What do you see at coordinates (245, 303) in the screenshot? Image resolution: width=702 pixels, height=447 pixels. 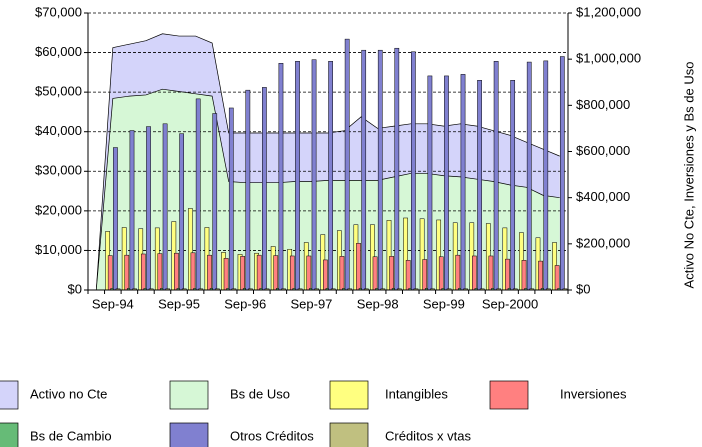 I see `x-tick-label: Sep-96` at bounding box center [245, 303].